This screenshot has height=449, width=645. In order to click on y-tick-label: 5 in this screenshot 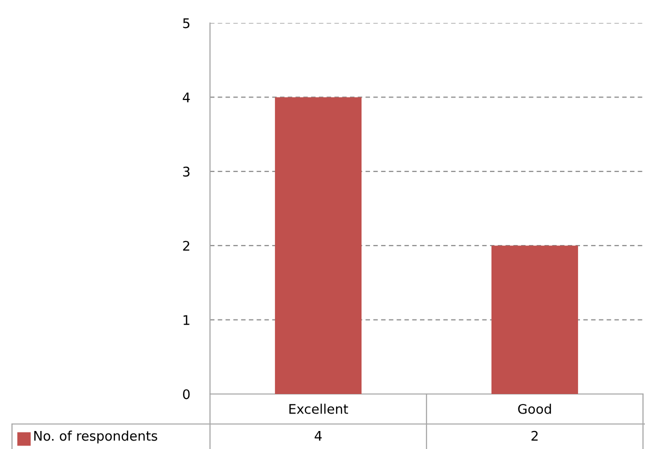, I will do `click(186, 23)`.